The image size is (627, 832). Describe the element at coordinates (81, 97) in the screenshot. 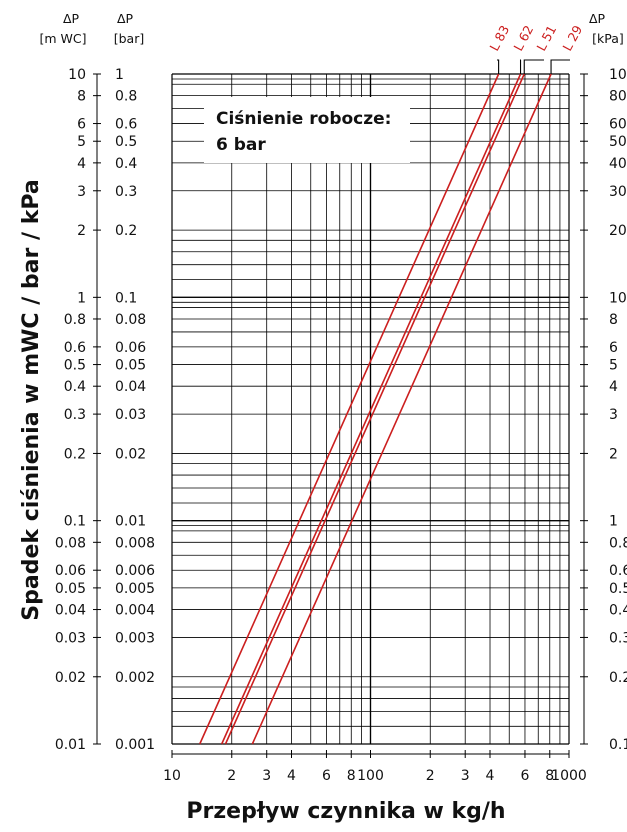

I see `y-tick-label-mwc: 8` at that location.